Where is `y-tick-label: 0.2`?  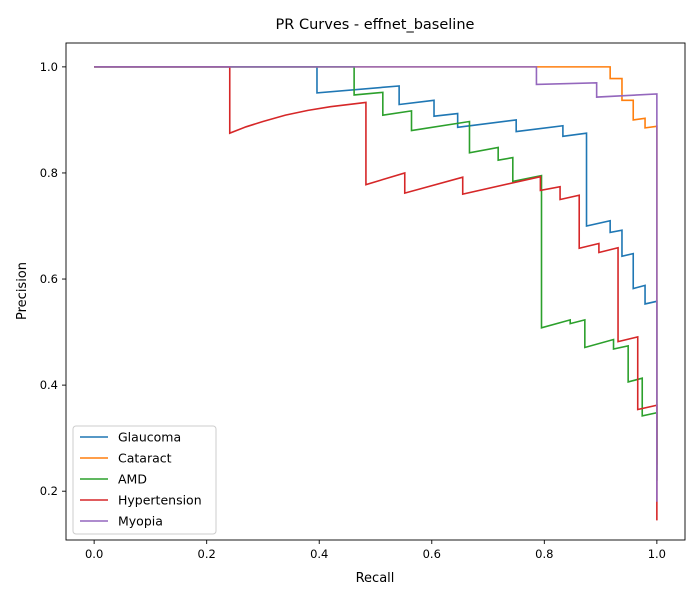 y-tick-label: 0.2 is located at coordinates (49, 491).